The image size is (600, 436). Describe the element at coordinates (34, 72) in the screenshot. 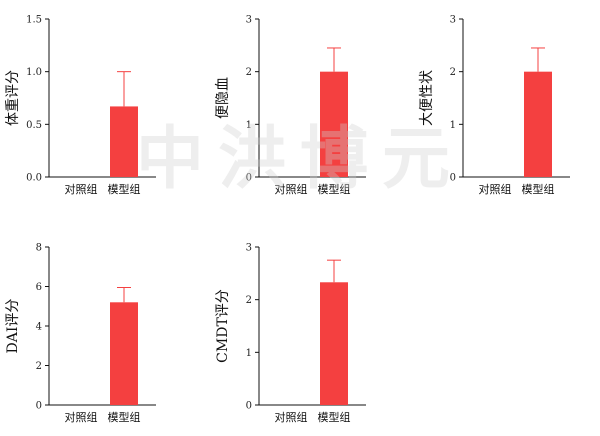

I see `y-tick-label: 1.0` at that location.